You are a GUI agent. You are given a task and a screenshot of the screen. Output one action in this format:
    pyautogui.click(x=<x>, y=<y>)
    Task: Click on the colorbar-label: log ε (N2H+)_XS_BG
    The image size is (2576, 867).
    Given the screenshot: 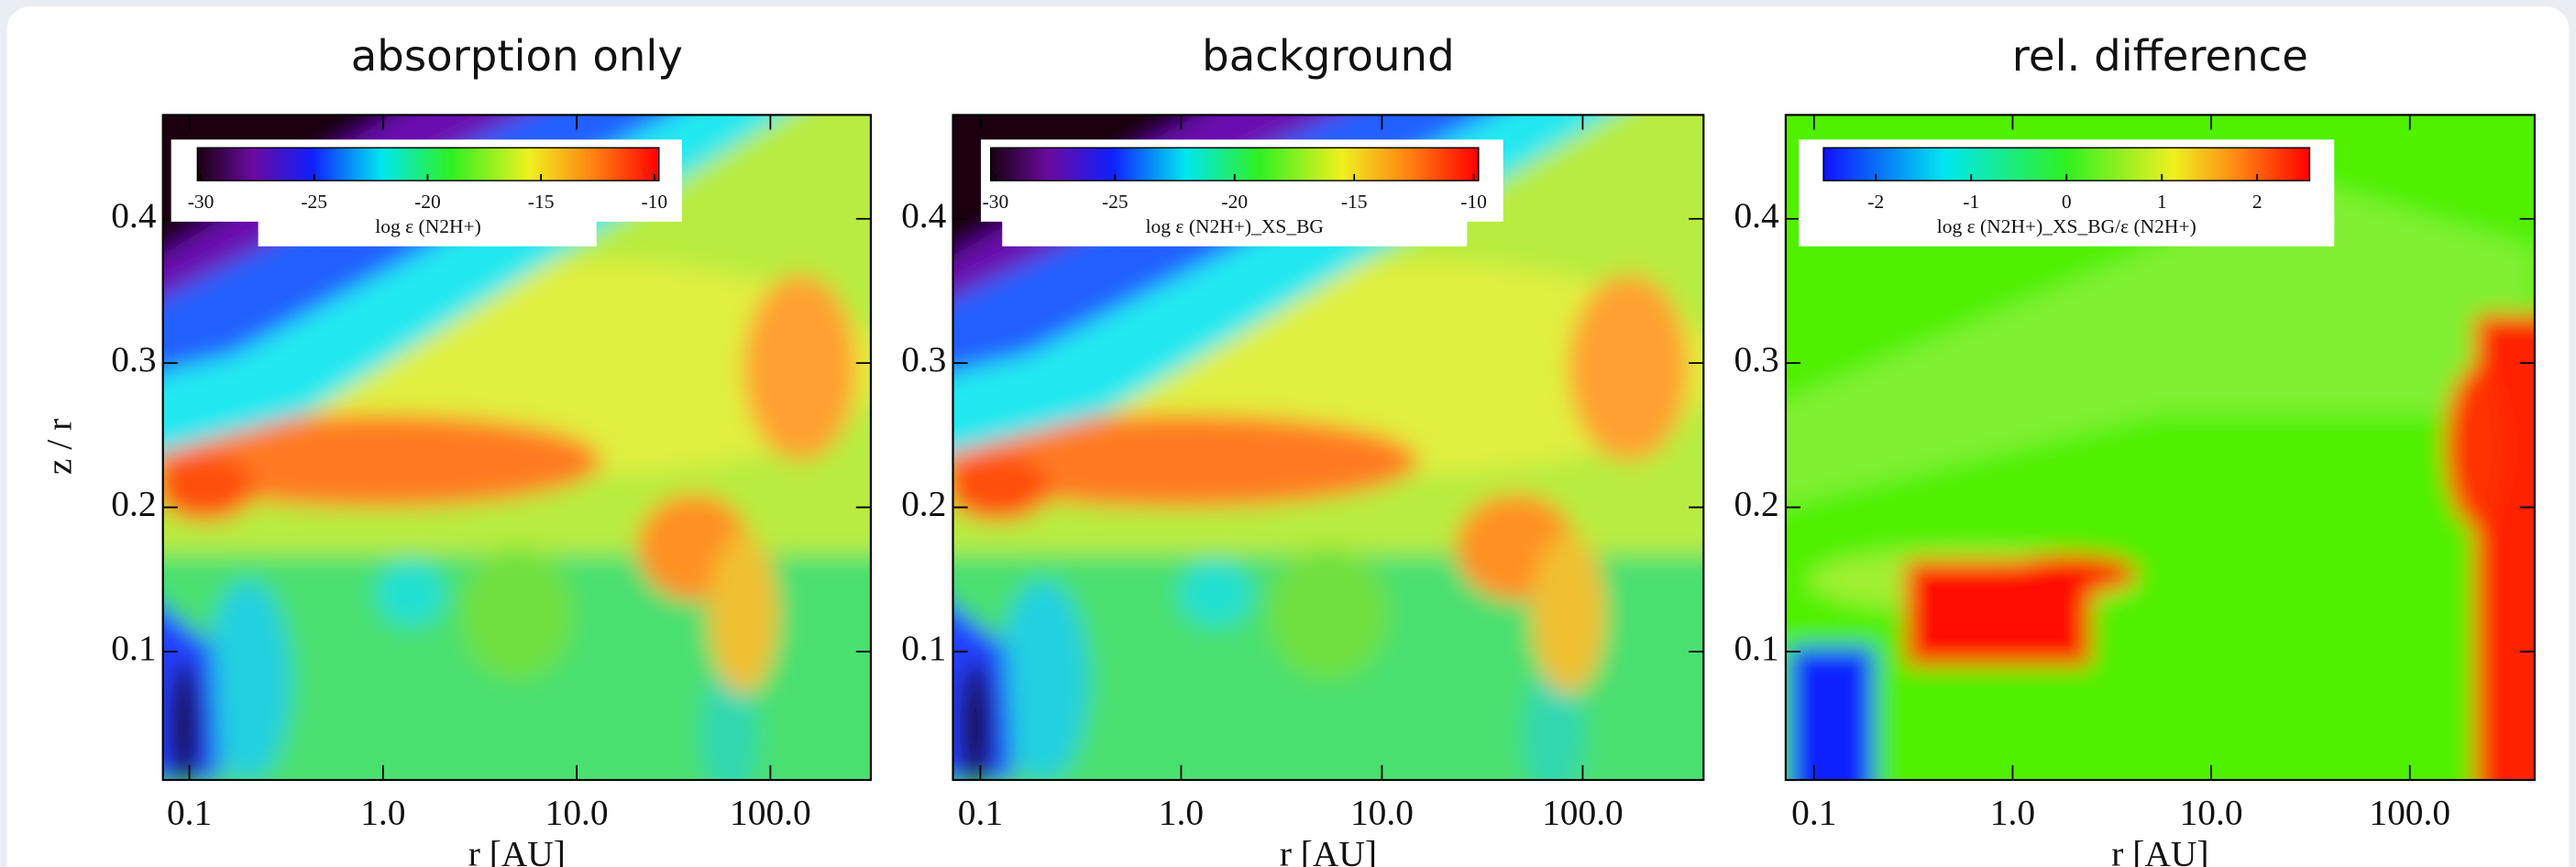 What is the action you would take?
    pyautogui.click(x=1235, y=226)
    